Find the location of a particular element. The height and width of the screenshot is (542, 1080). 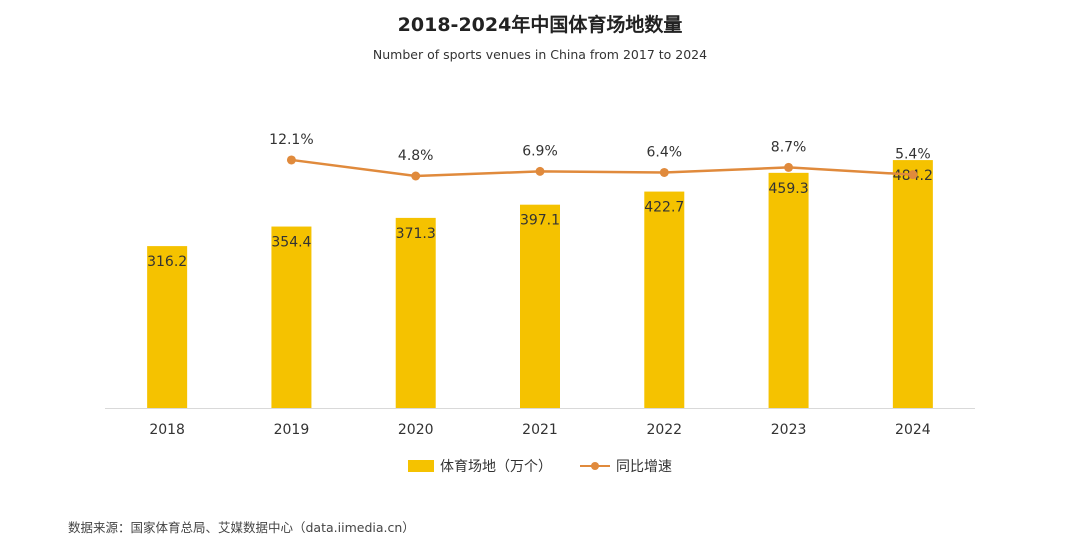

bar-value-label: 397.1 is located at coordinates (540, 221).